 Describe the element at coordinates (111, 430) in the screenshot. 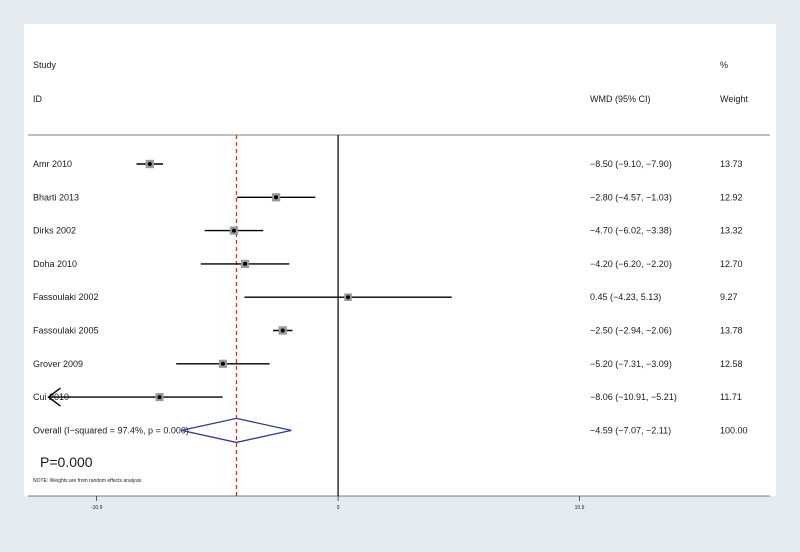

I see `overall-label: Overall (I−squared = 97.4%, p = 0.000)` at that location.